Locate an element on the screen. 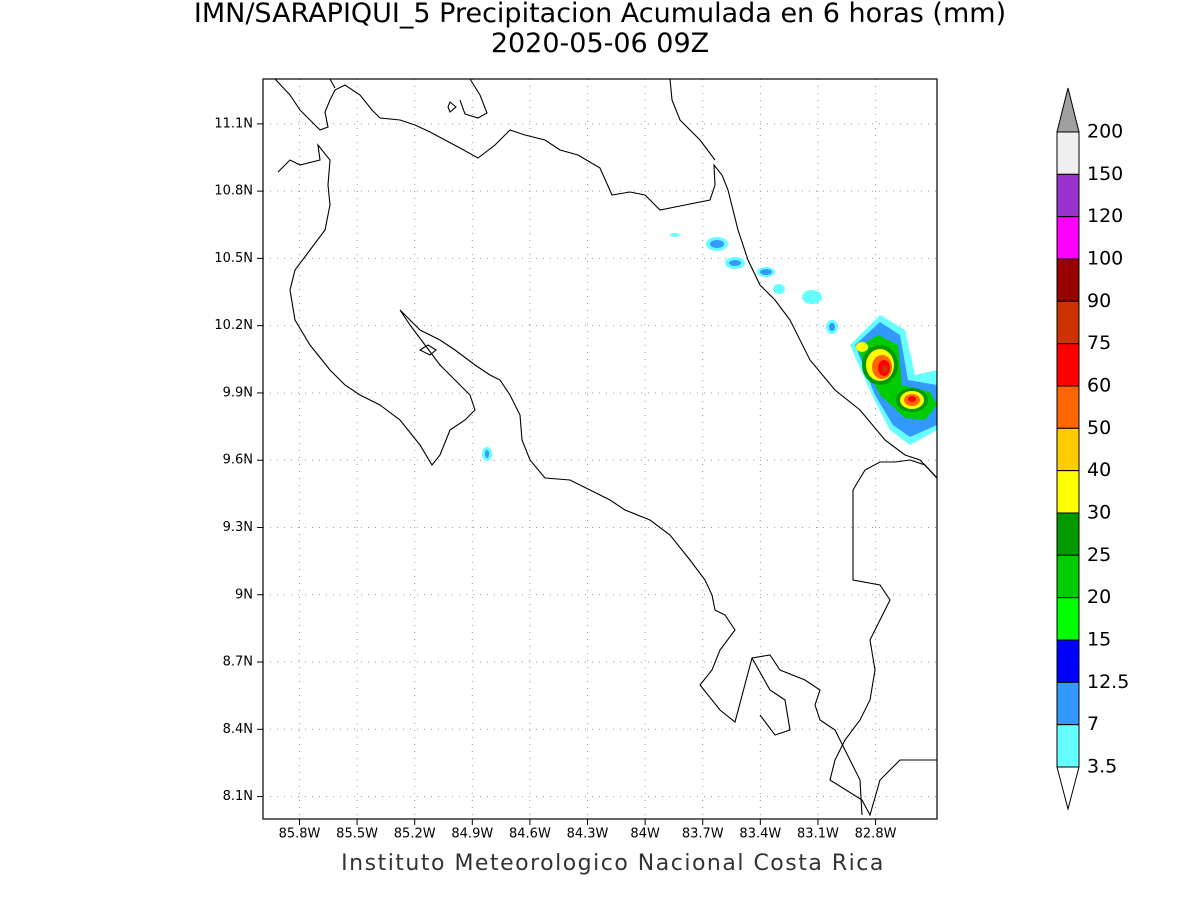 This screenshot has height=900, width=1200. colorbar-label: 25 is located at coordinates (1099, 555).